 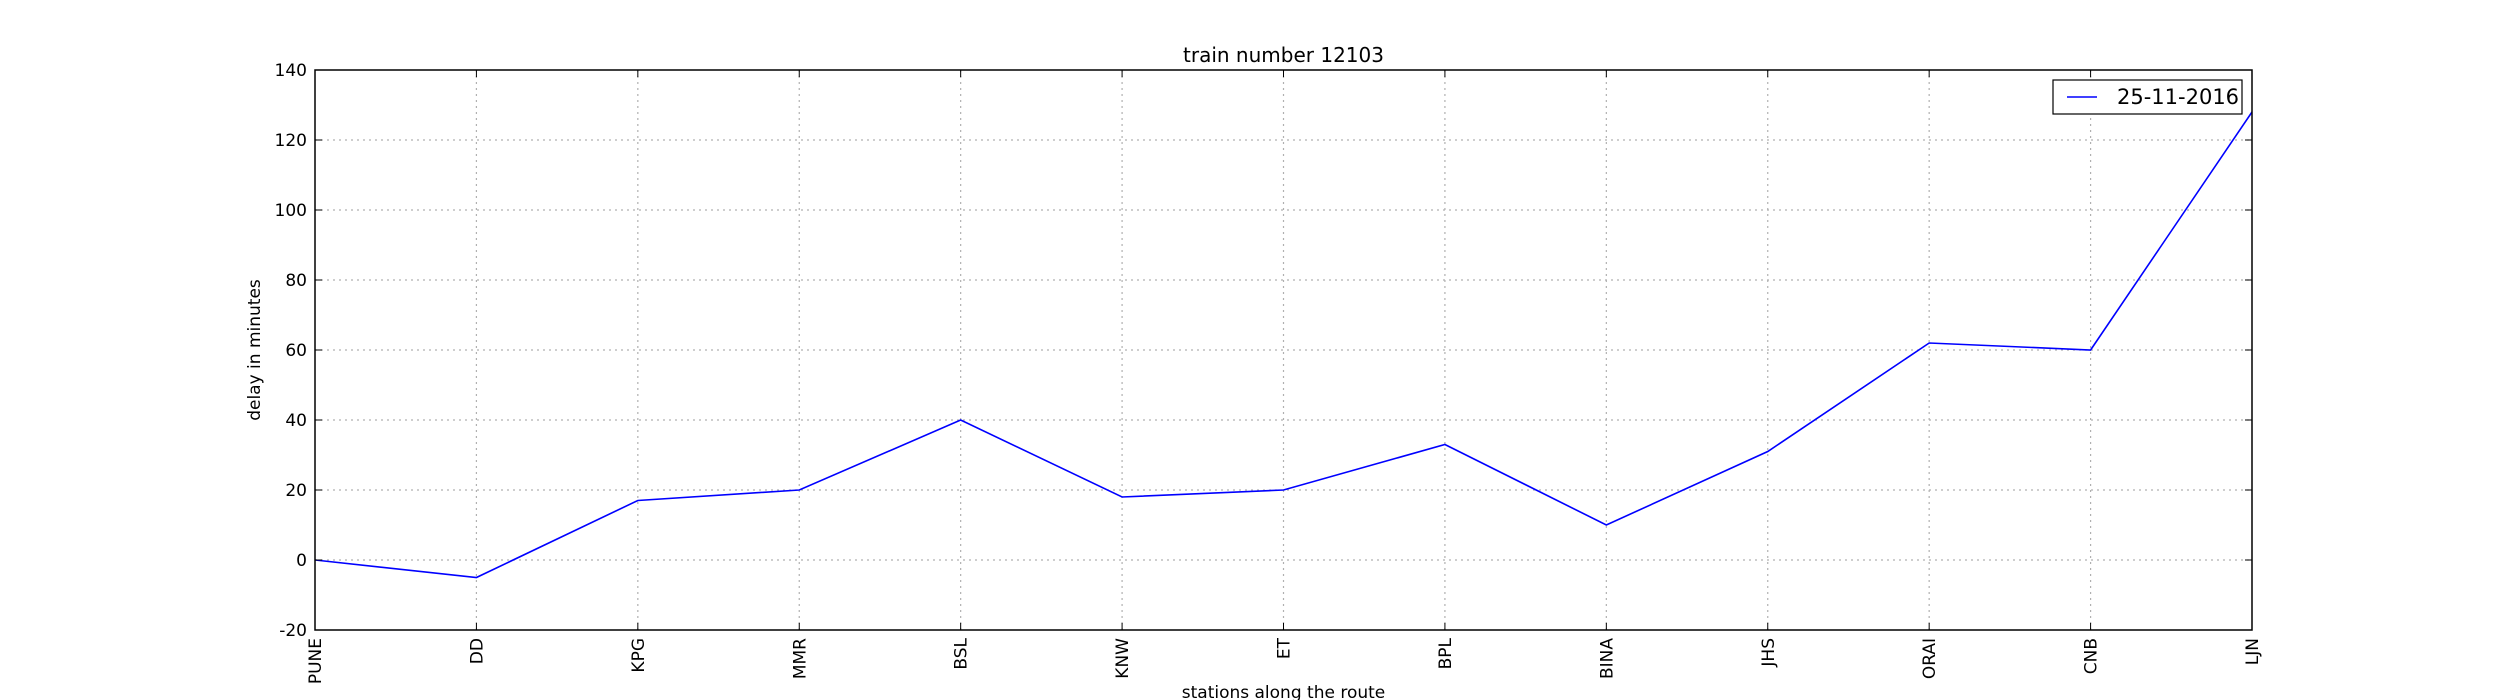 I want to click on x-tick-label: LJN, so click(x=2253, y=651).